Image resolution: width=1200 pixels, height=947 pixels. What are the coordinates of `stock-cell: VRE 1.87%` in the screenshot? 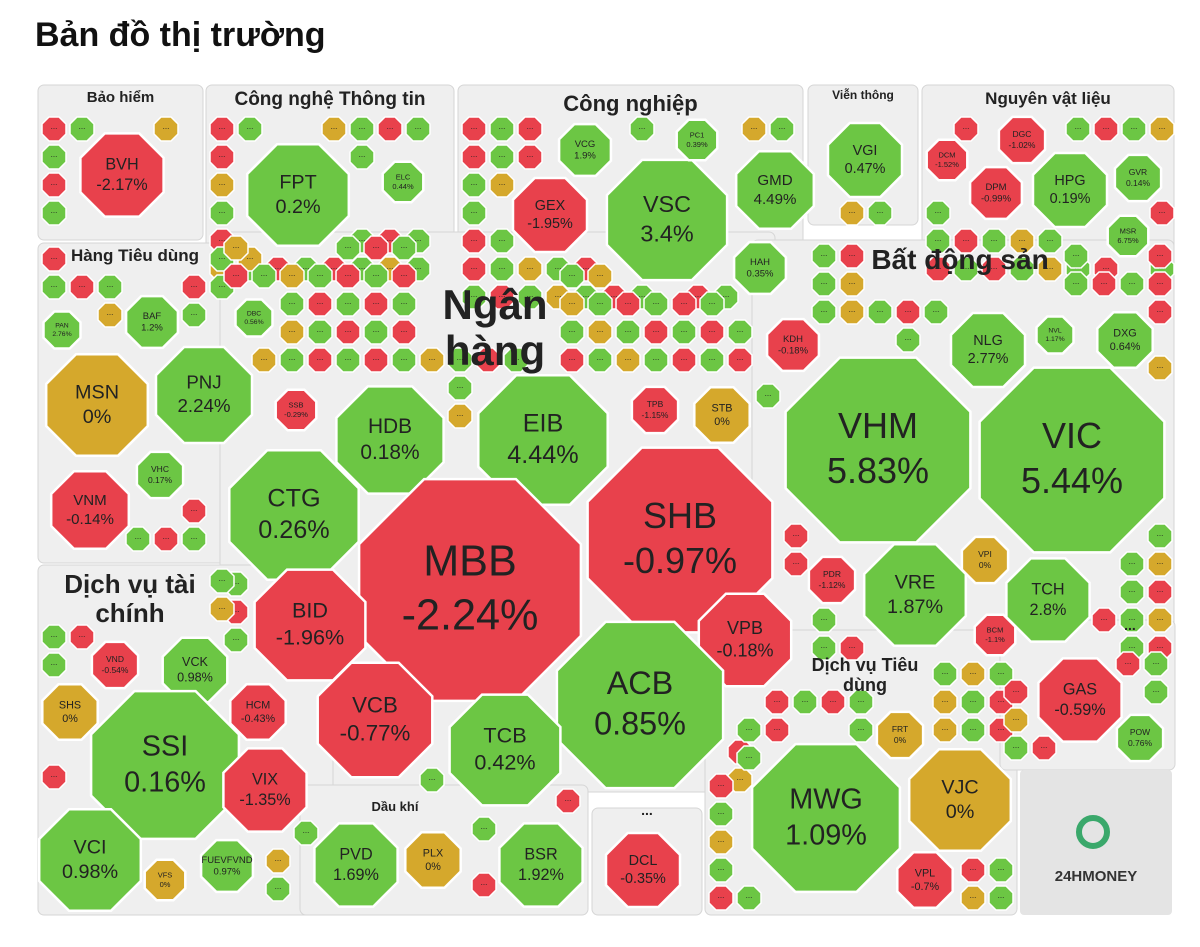 It's located at (915, 595).